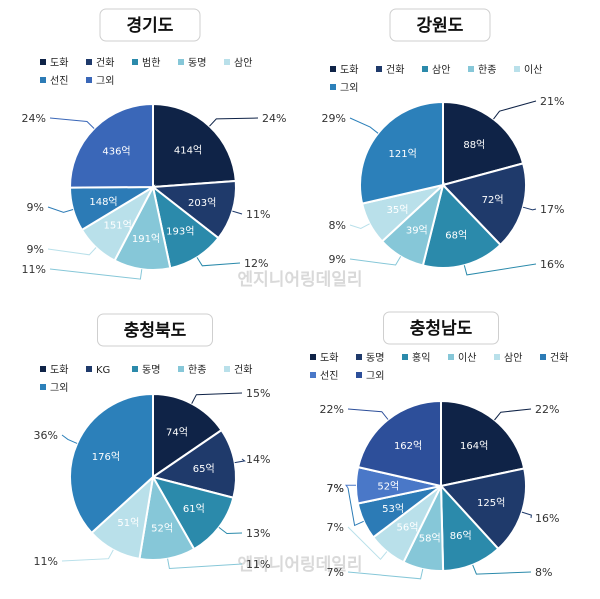 The image size is (600, 599). What do you see at coordinates (552, 209) in the screenshot?
I see `slice-percent-label: 17%` at bounding box center [552, 209].